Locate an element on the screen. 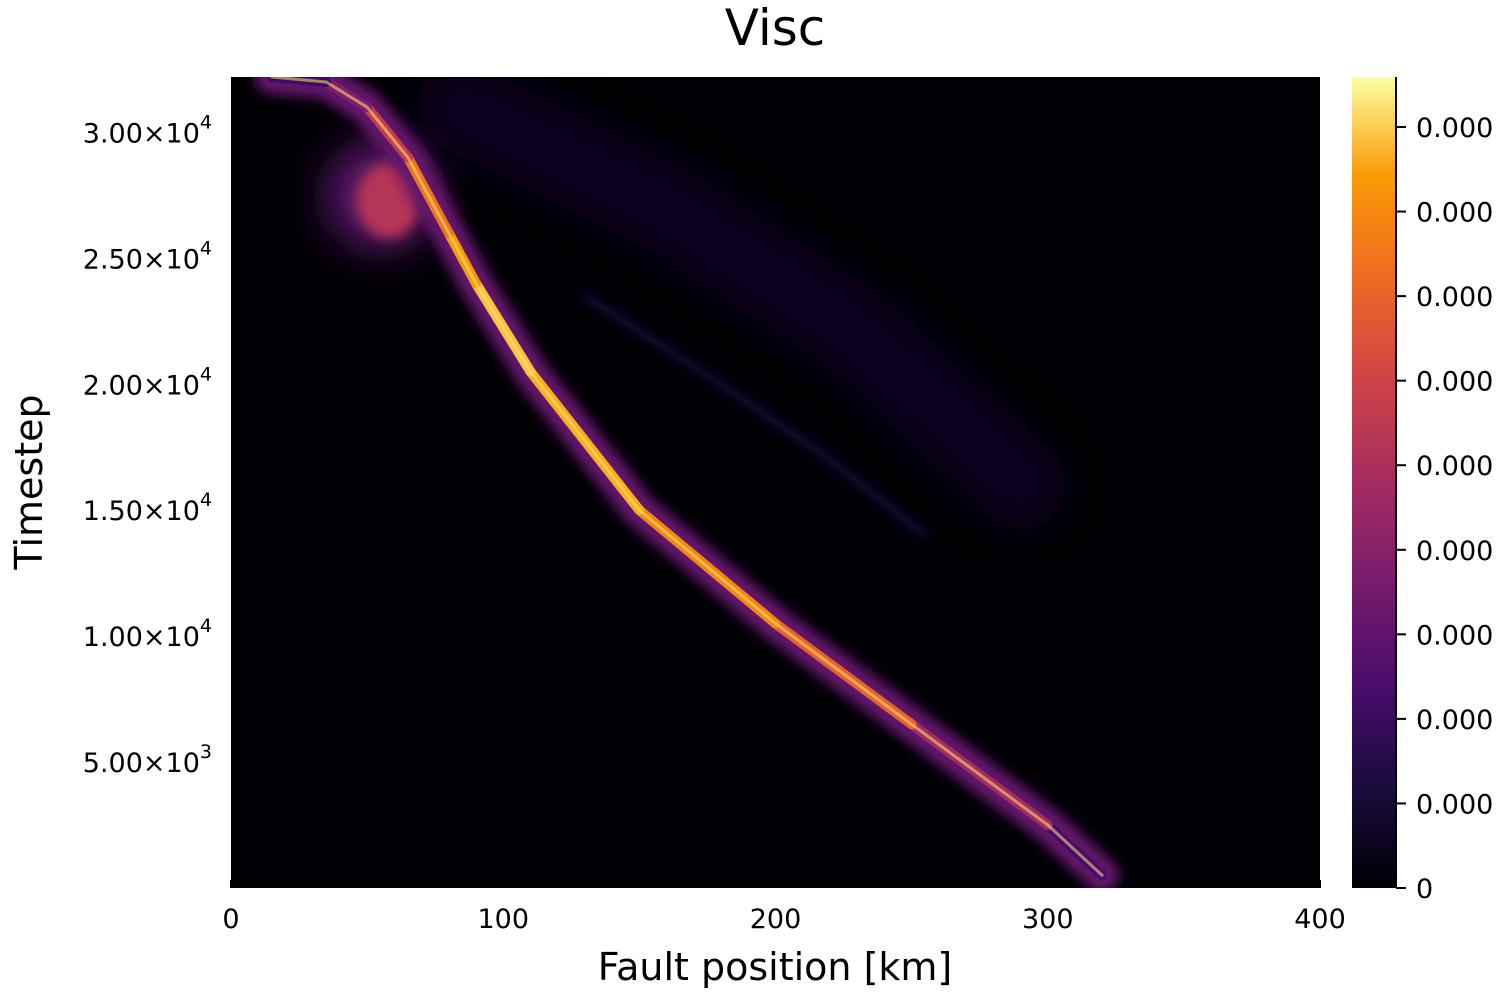 The width and height of the screenshot is (1500, 1000). y-tick-label: 3.00×10⁴ is located at coordinates (147, 130).